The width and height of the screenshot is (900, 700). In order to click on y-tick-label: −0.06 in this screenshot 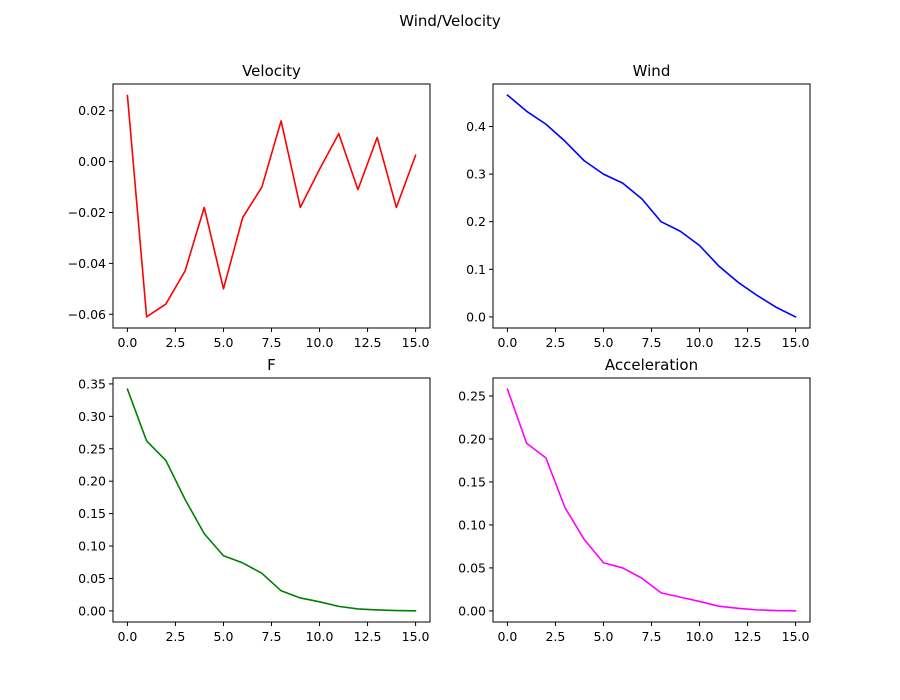, I will do `click(87, 314)`.